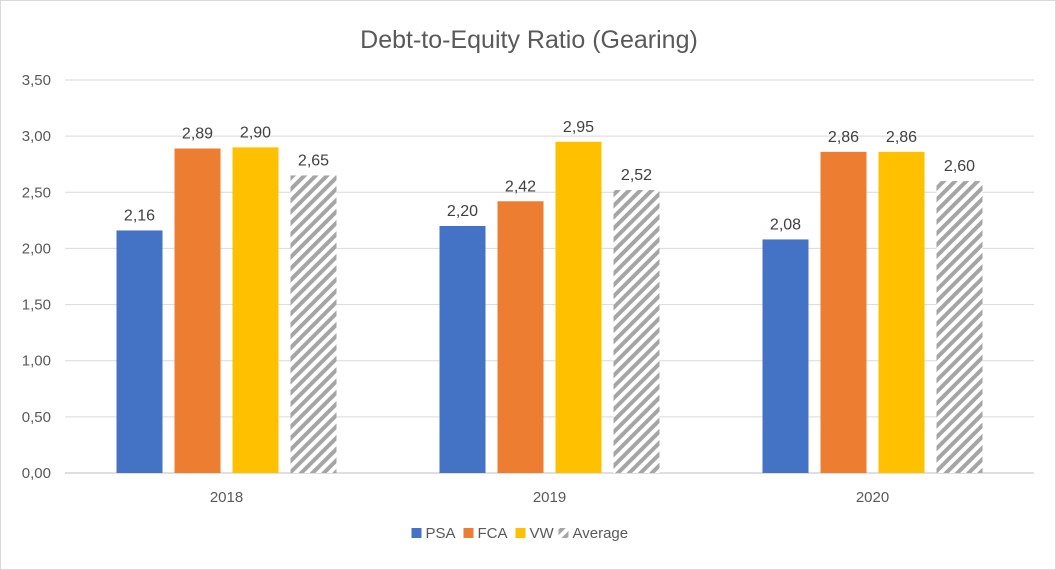 The height and width of the screenshot is (570, 1056). Describe the element at coordinates (36, 277) in the screenshot. I see `y-axis-tick-labels: 0,00 0,50 1,00 1,50 2,00 2,50 3,00 3,50` at that location.